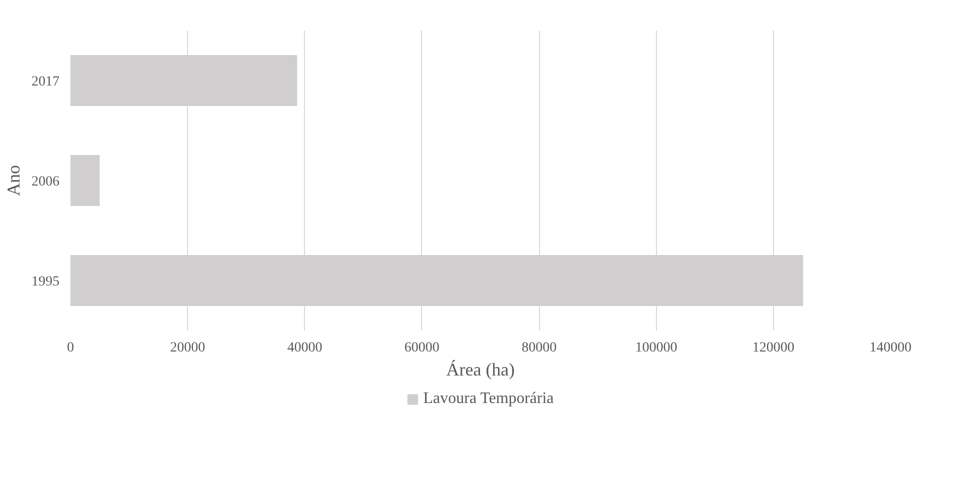 The height and width of the screenshot is (486, 971). Describe the element at coordinates (422, 348) in the screenshot. I see `x-tick-label: 60000` at that location.